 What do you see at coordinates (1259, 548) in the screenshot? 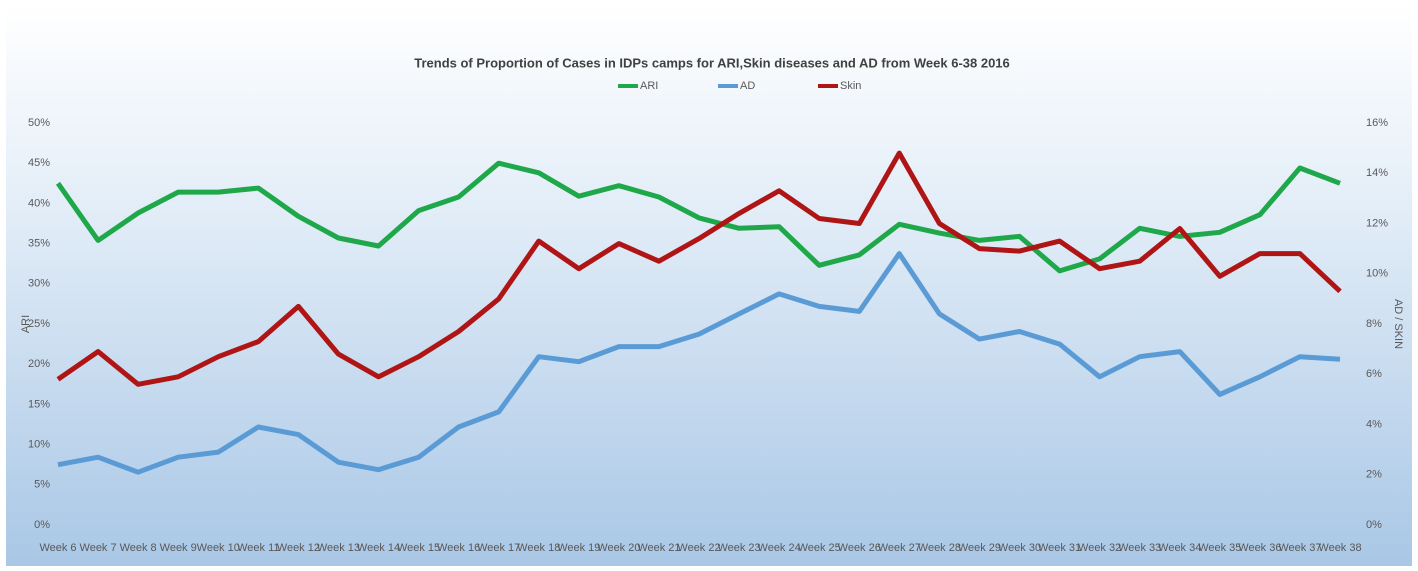
I see `x-tick-label: Week 36` at bounding box center [1259, 548].